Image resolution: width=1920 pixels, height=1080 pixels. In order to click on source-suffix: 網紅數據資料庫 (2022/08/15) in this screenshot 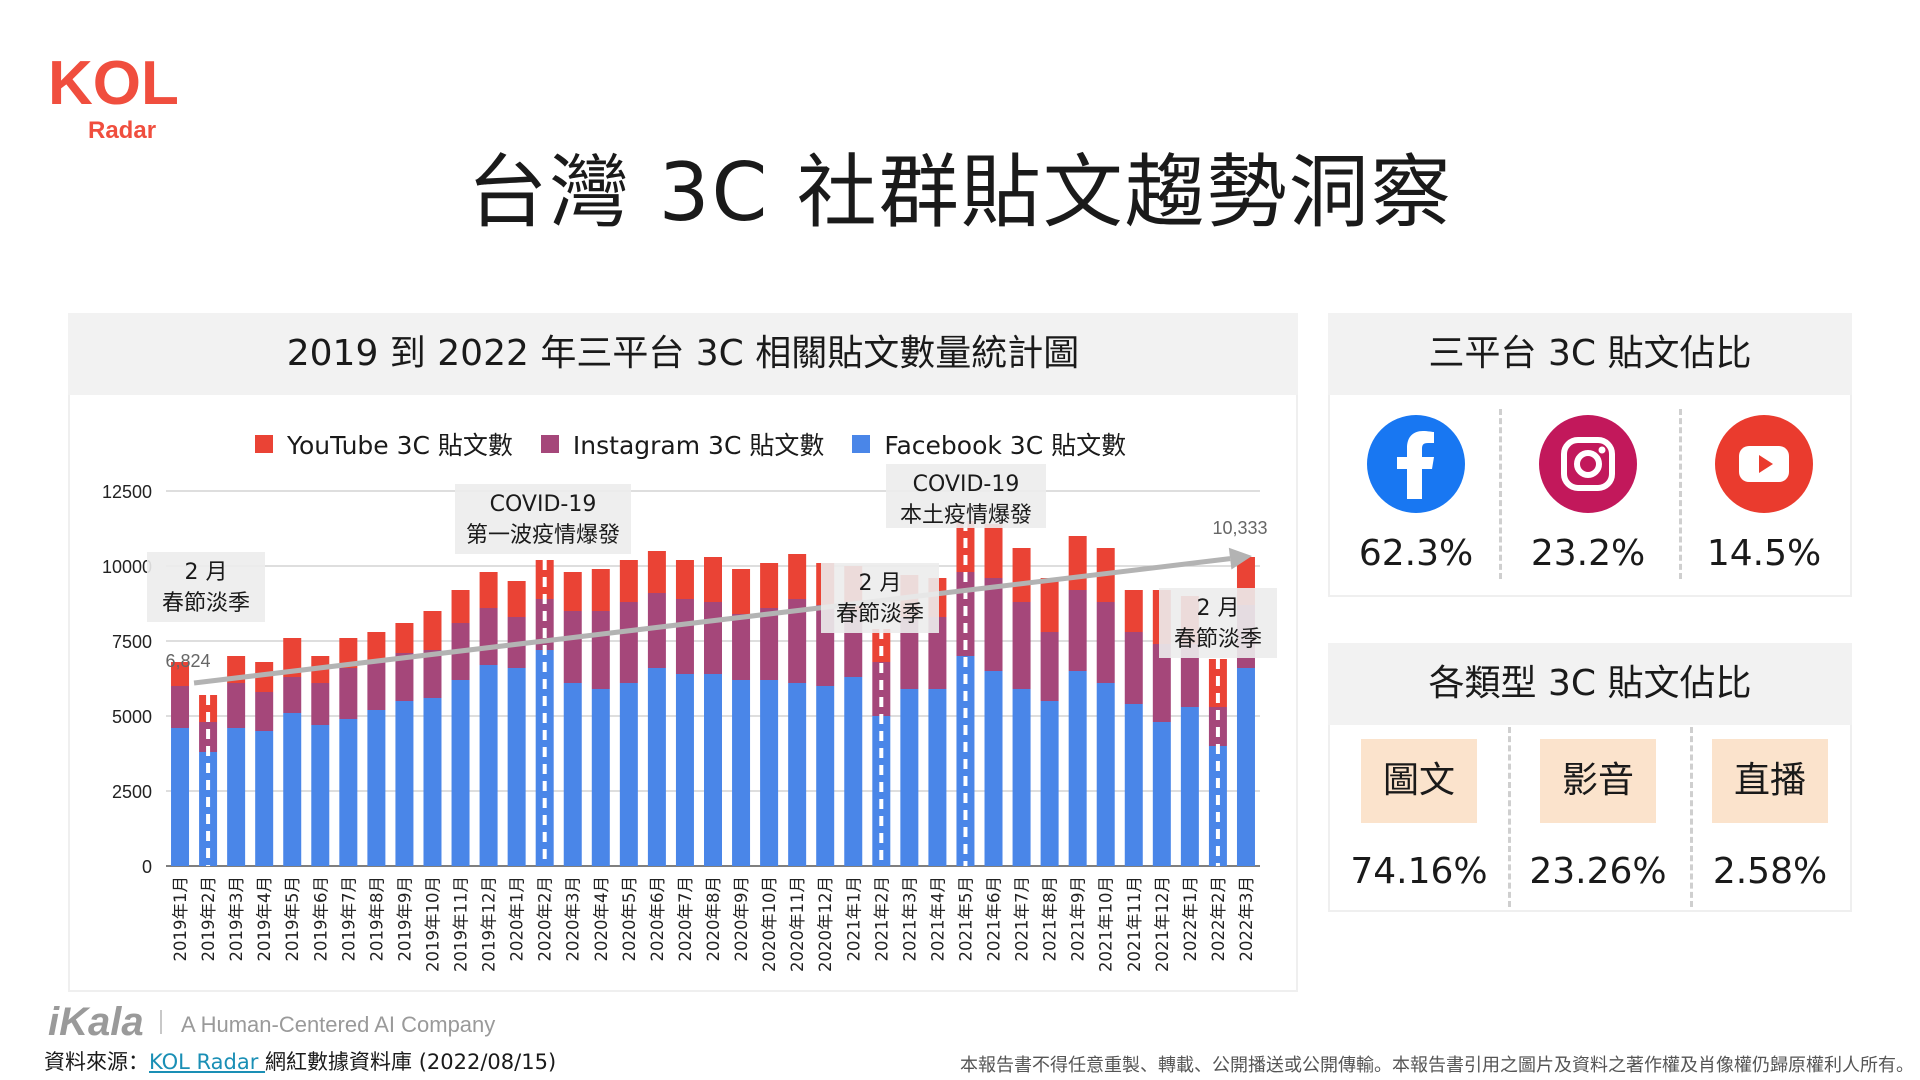, I will do `click(411, 1062)`.